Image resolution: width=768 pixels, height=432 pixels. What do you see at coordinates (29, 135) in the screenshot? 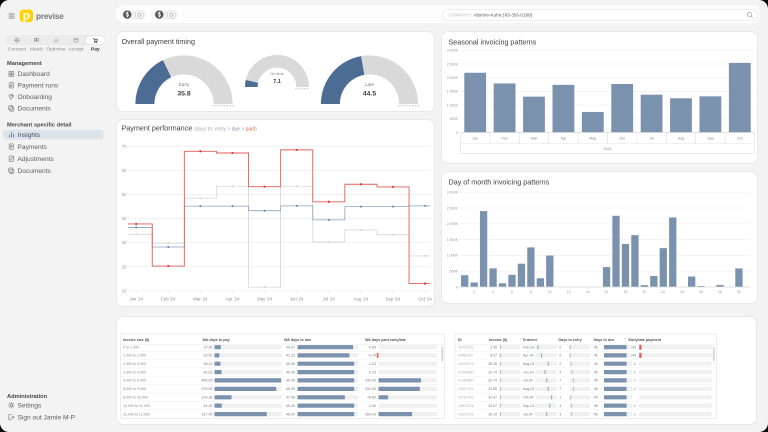
I see `svg-text: Insights` at bounding box center [29, 135].